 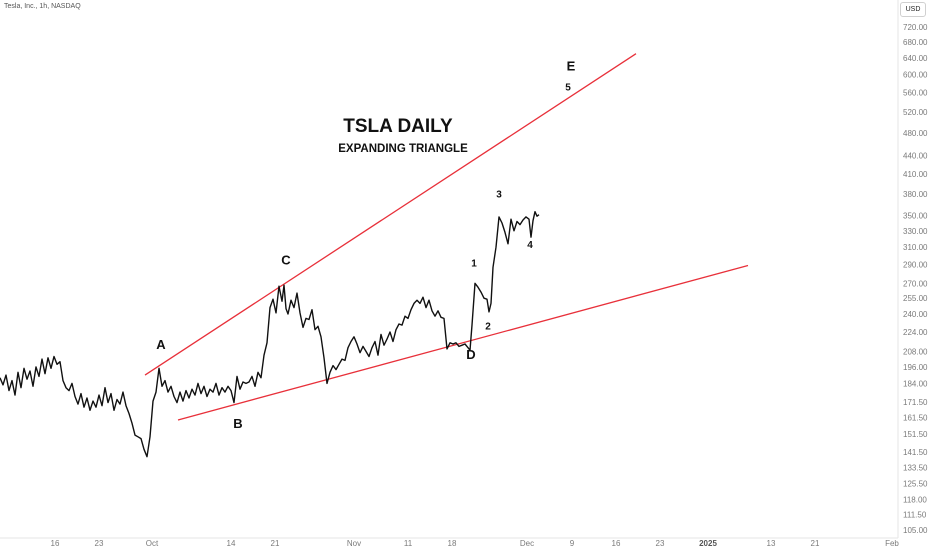 I want to click on wave-label: D, so click(x=470, y=354).